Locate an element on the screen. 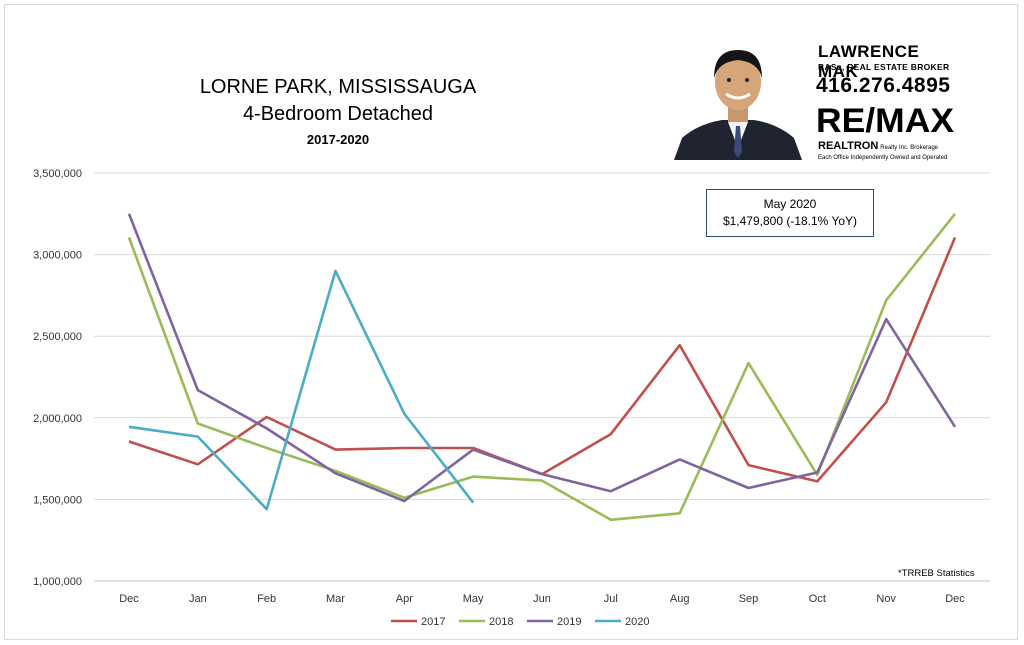 Image resolution: width=1024 pixels, height=645 pixels. x-tick-label: Jan is located at coordinates (198, 599).